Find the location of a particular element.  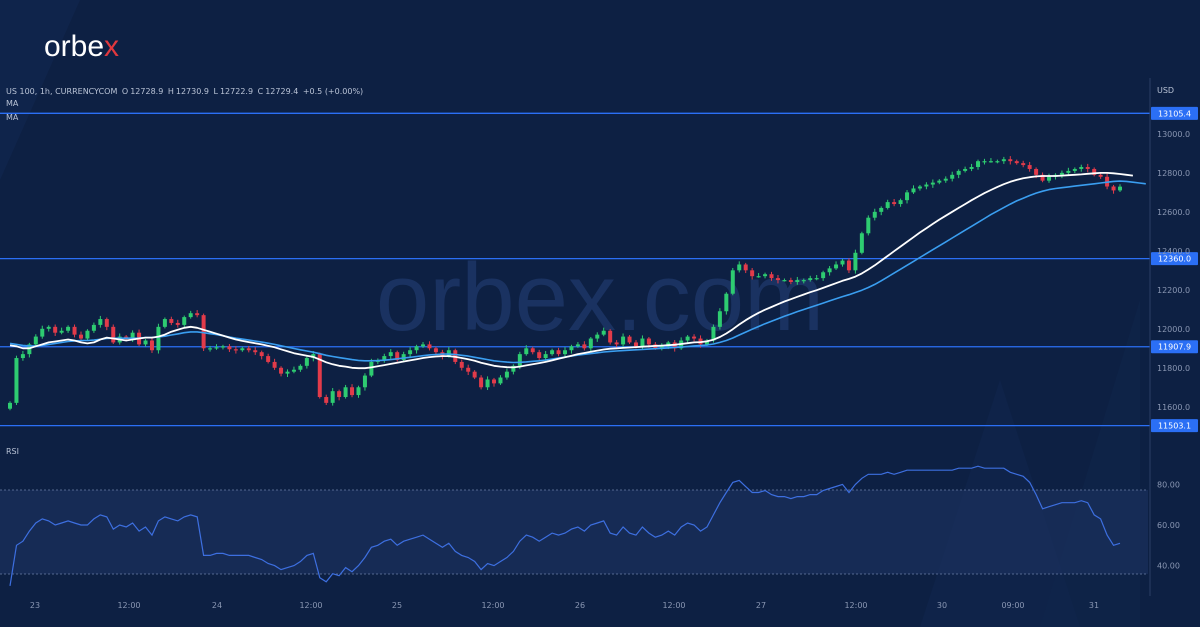

time-tick-label: 31 is located at coordinates (1094, 605).